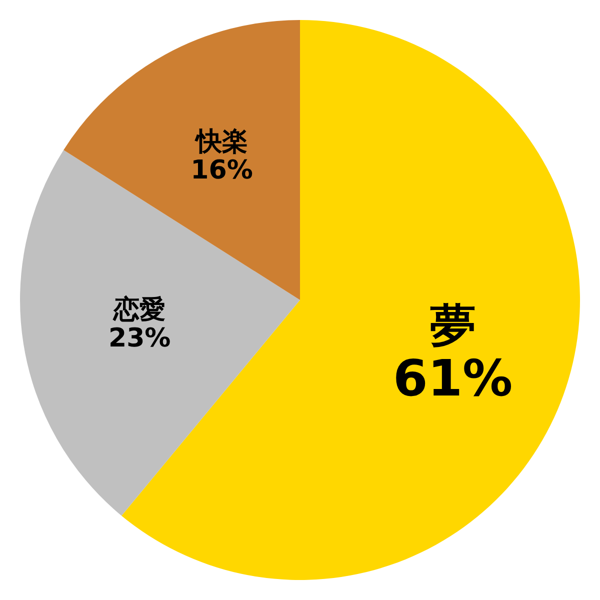 The width and height of the screenshot is (600, 600). What do you see at coordinates (221, 171) in the screenshot?
I see `data-label: 16%` at bounding box center [221, 171].